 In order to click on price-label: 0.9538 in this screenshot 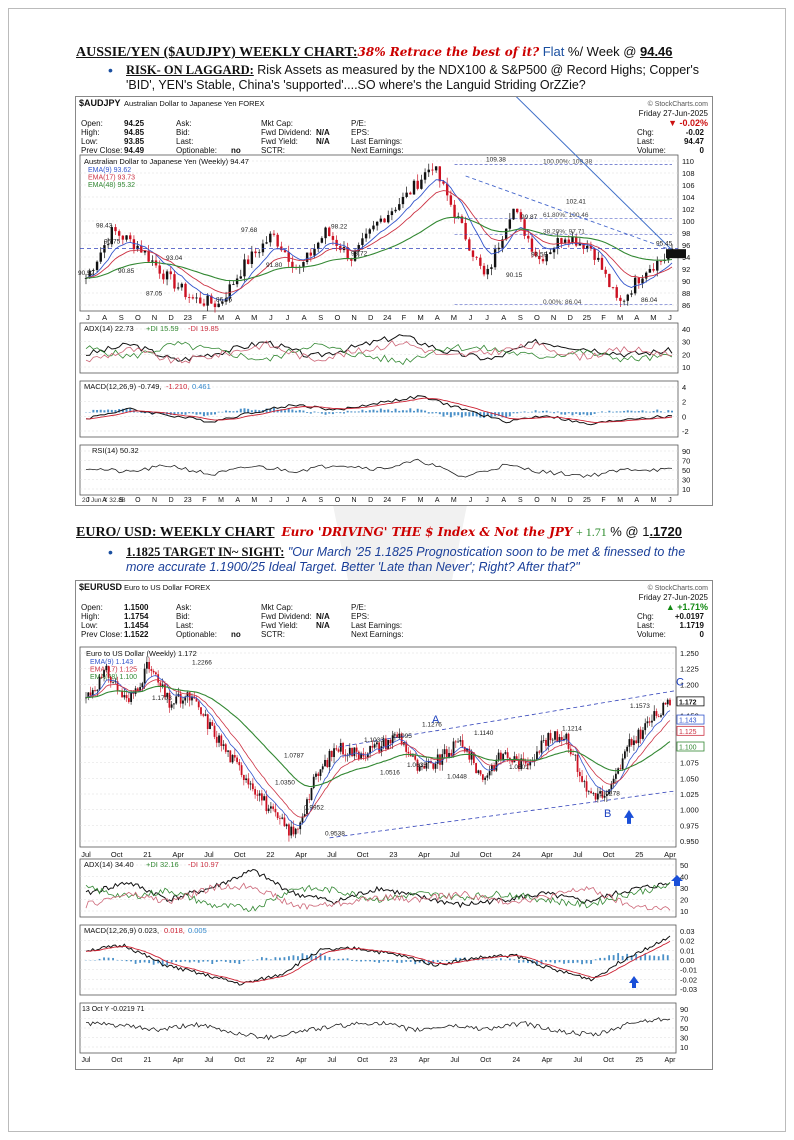, I will do `click(335, 834)`.